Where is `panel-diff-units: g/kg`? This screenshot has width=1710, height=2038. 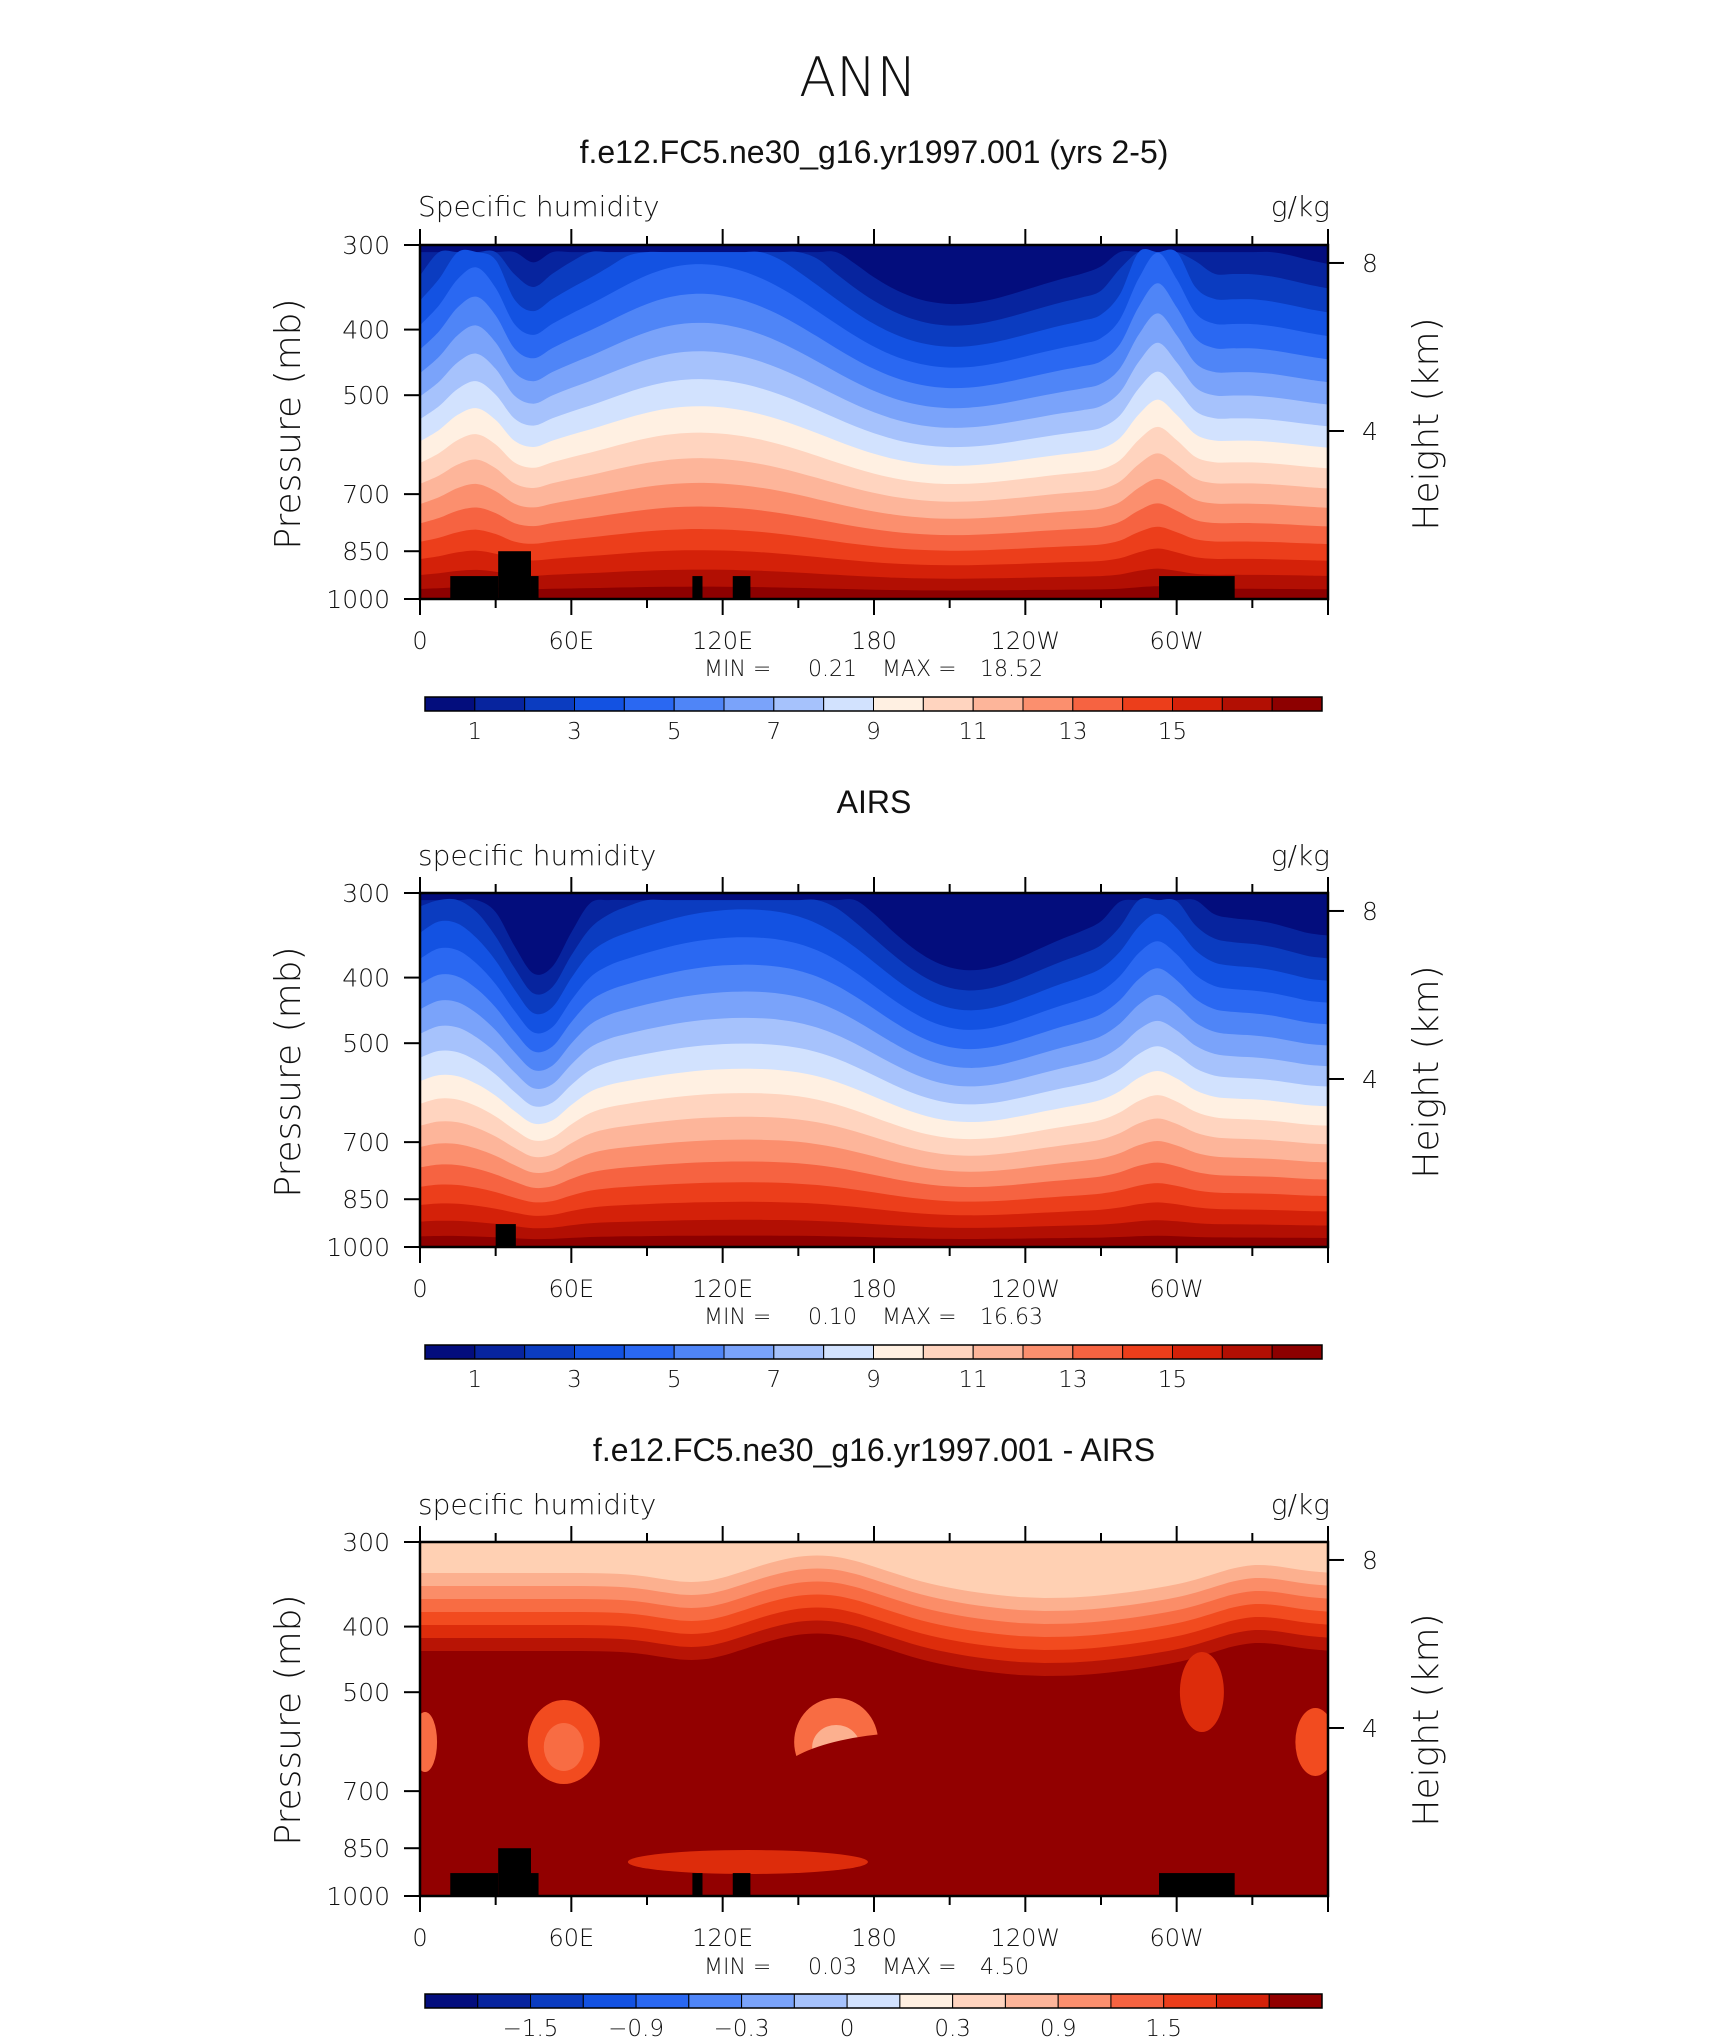
panel-diff-units: g/kg is located at coordinates (1300, 1504).